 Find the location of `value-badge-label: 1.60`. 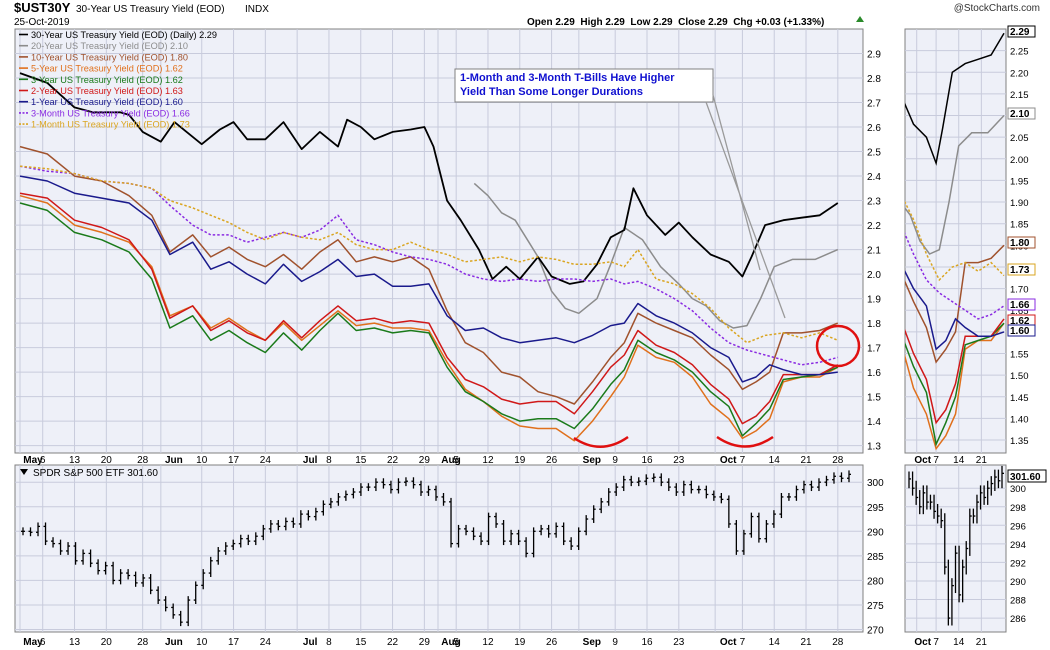

value-badge-label: 1.60 is located at coordinates (1020, 331).